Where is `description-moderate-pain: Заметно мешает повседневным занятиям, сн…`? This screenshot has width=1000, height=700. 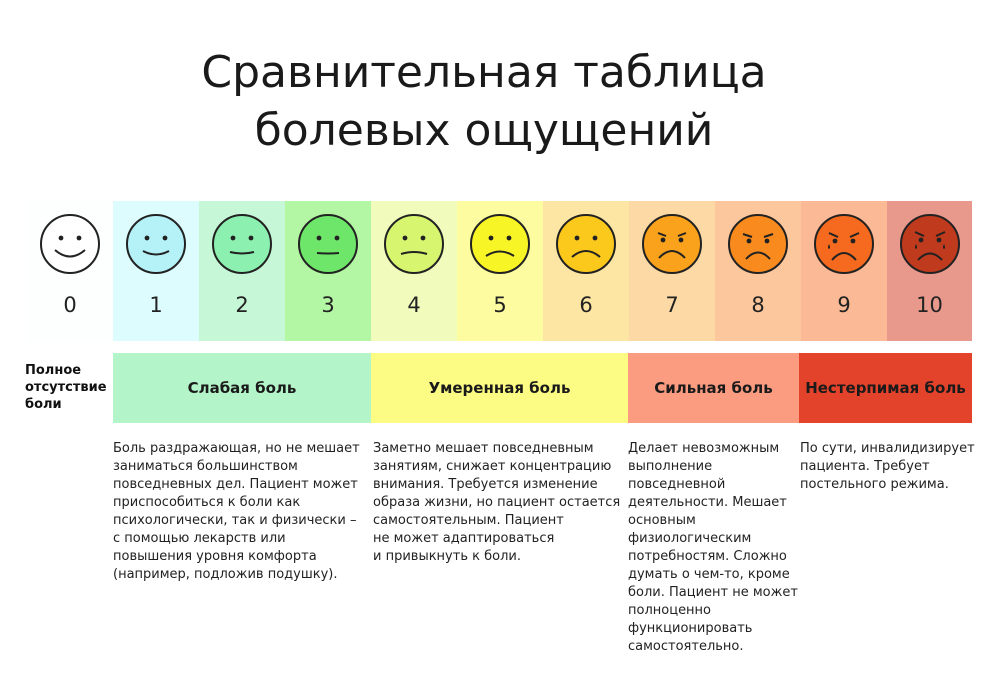
description-moderate-pain: Заметно мешает повседневным занятиям, сн… is located at coordinates (496, 503).